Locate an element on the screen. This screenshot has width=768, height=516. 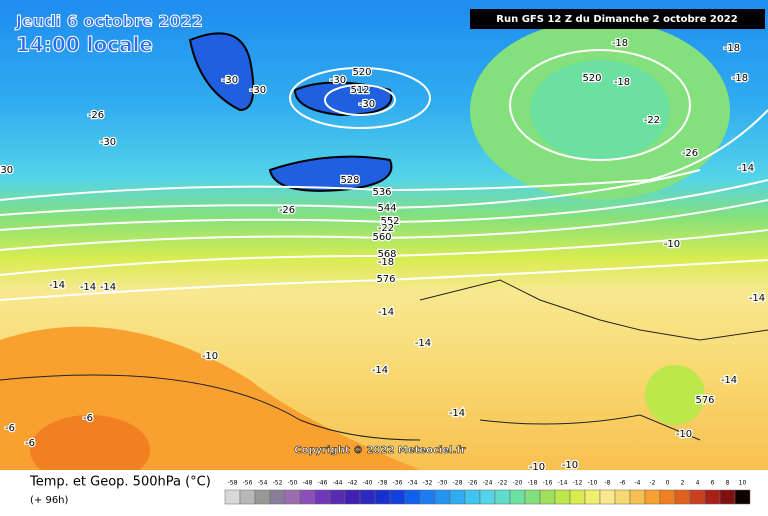
legend-label: -14 is located at coordinates (563, 483).